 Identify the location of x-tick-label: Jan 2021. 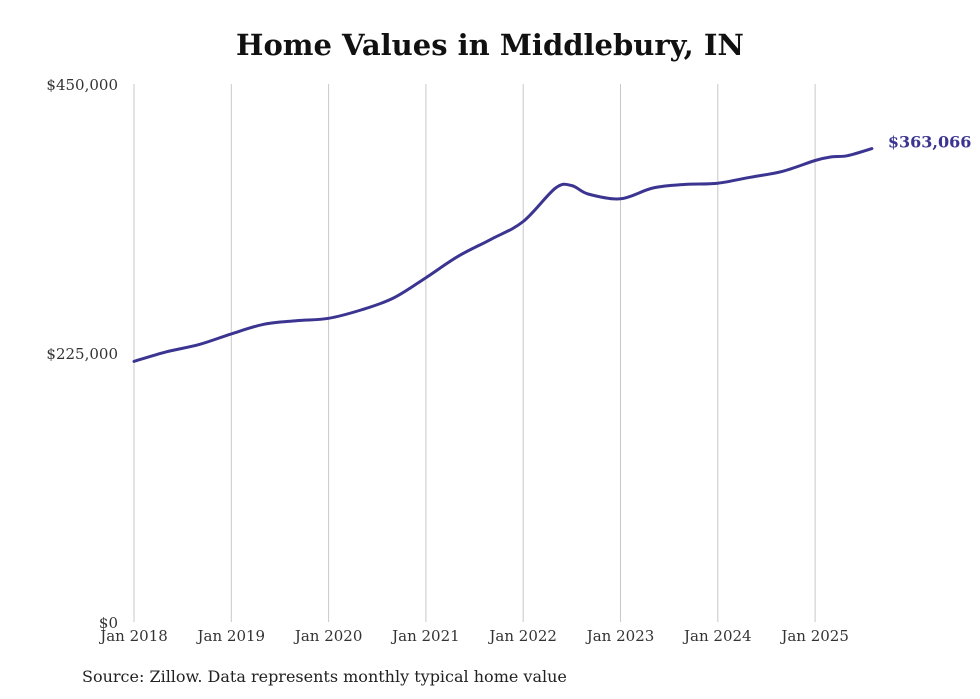
(425, 636).